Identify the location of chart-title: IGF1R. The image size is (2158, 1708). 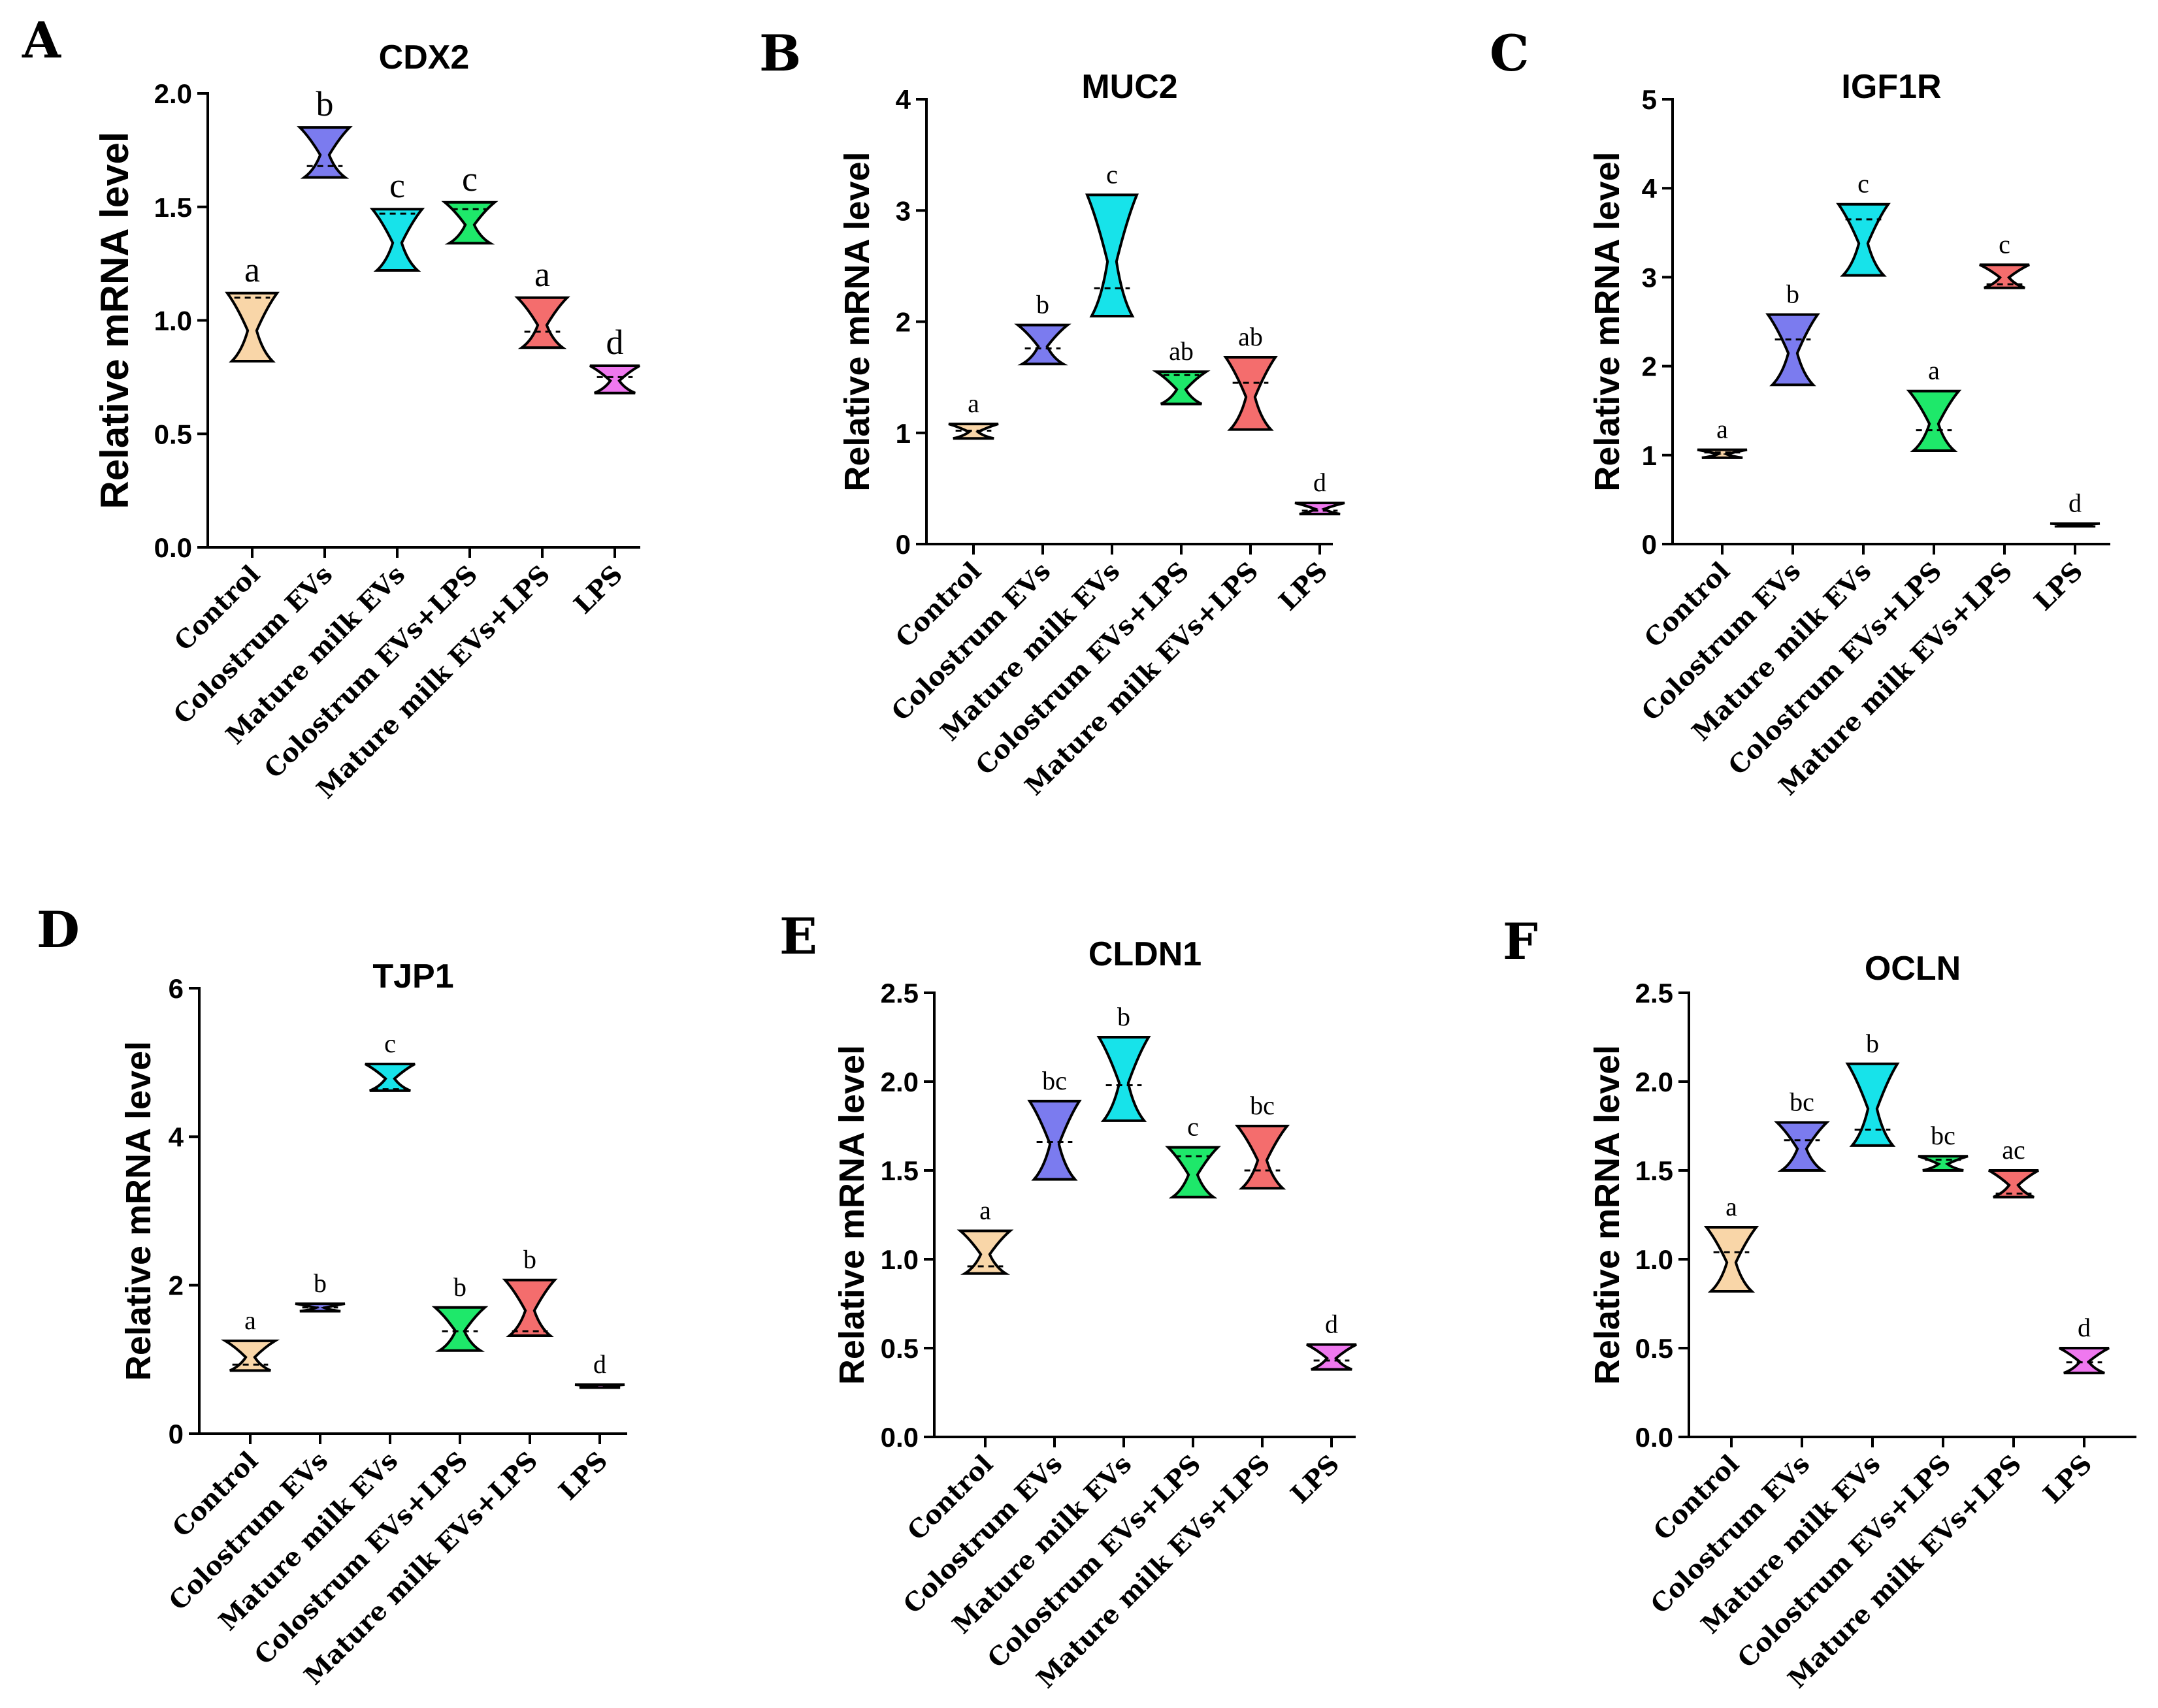
(1891, 87).